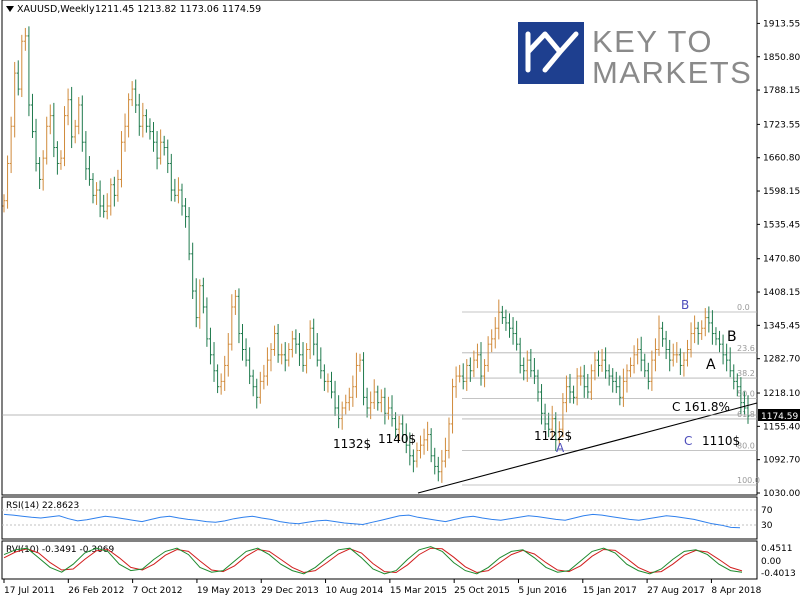 The height and width of the screenshot is (600, 800). What do you see at coordinates (42, 506) in the screenshot?
I see `rsi-title: RSI(14) 22.8623` at bounding box center [42, 506].